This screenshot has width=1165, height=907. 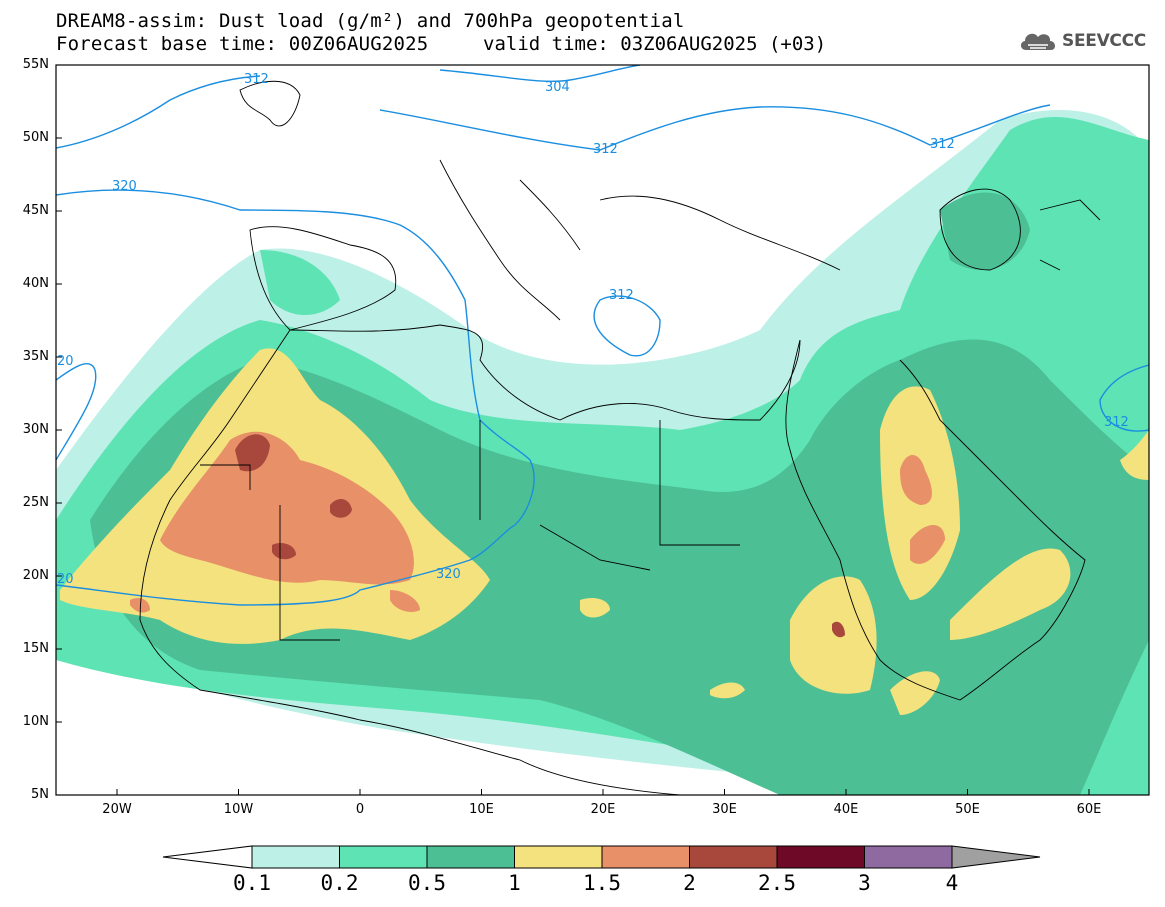 I want to click on lon-label: 0, so click(x=360, y=809).